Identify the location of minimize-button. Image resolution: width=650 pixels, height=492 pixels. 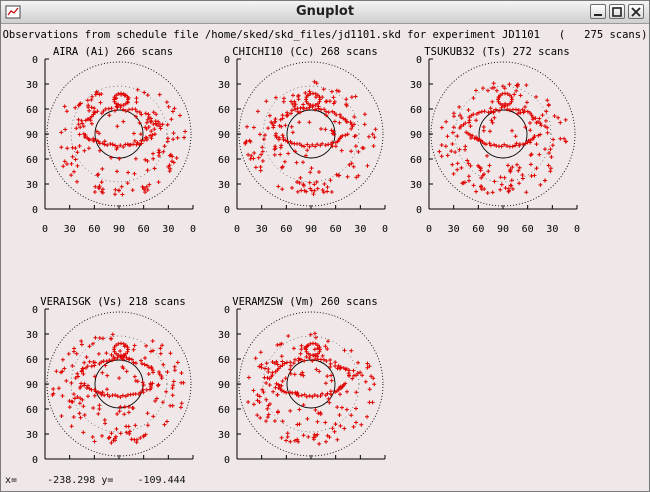
(598, 11).